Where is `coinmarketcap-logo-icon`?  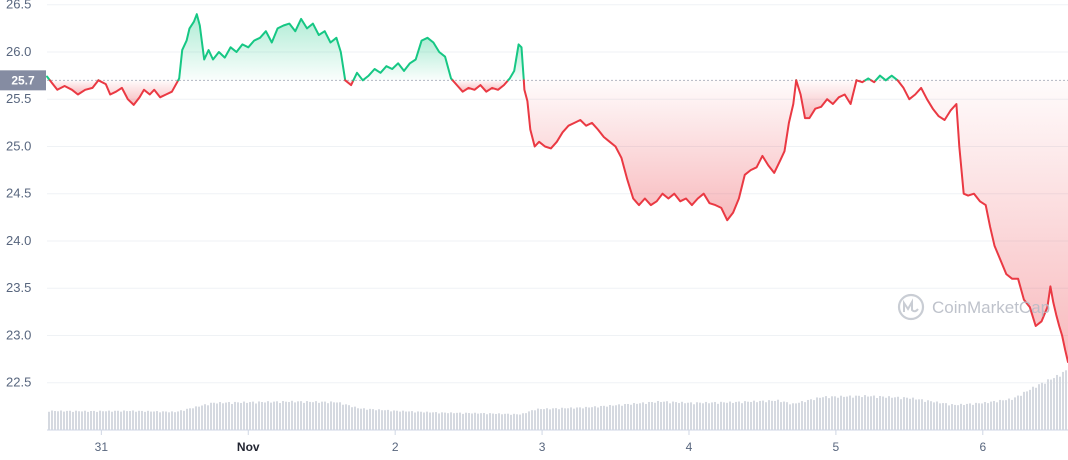 coinmarketcap-logo-icon is located at coordinates (911, 307).